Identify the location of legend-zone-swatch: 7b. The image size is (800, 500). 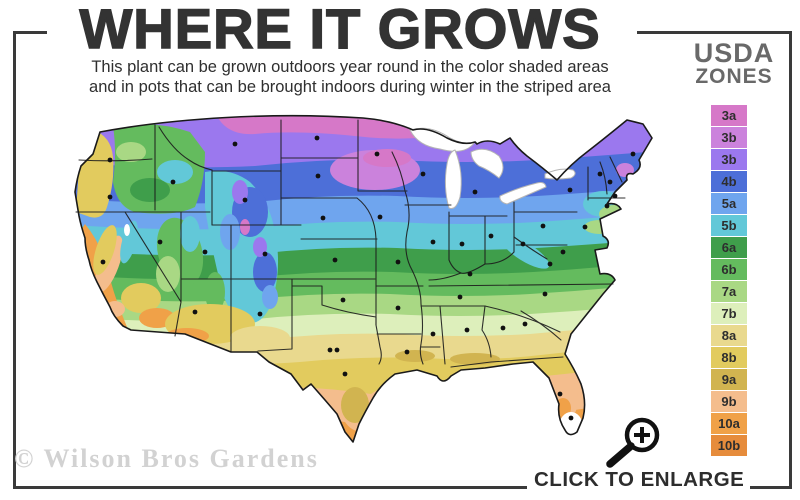
(729, 313).